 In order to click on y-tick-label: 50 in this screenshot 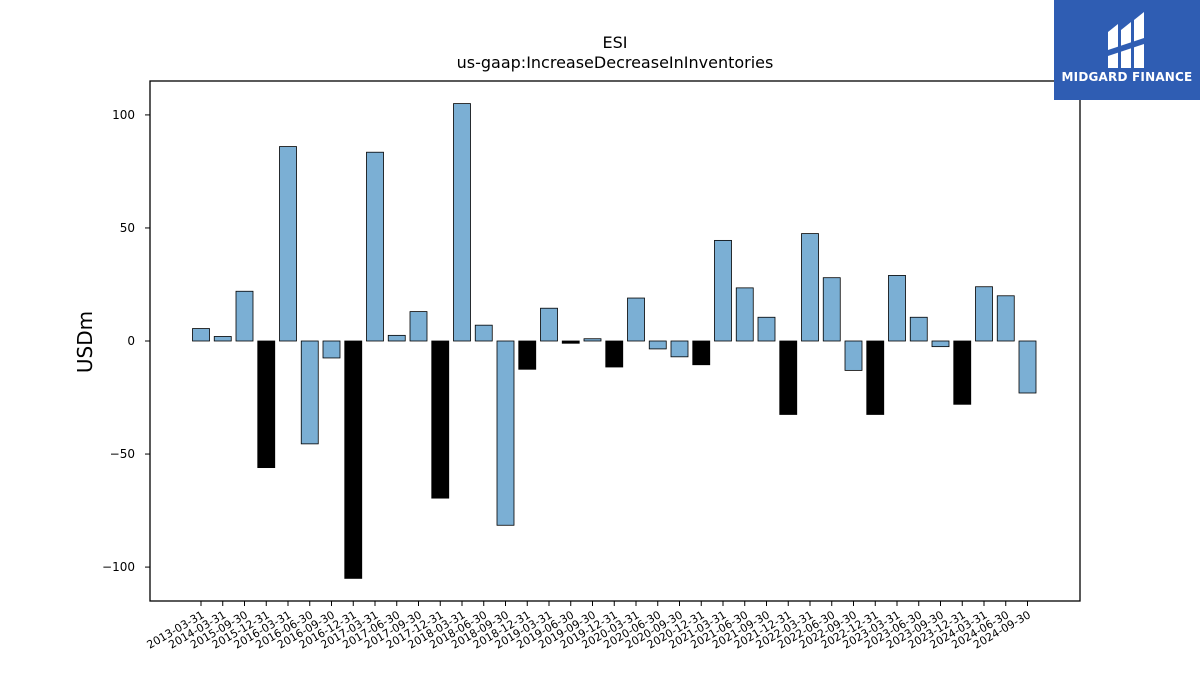, I will do `click(127, 228)`.